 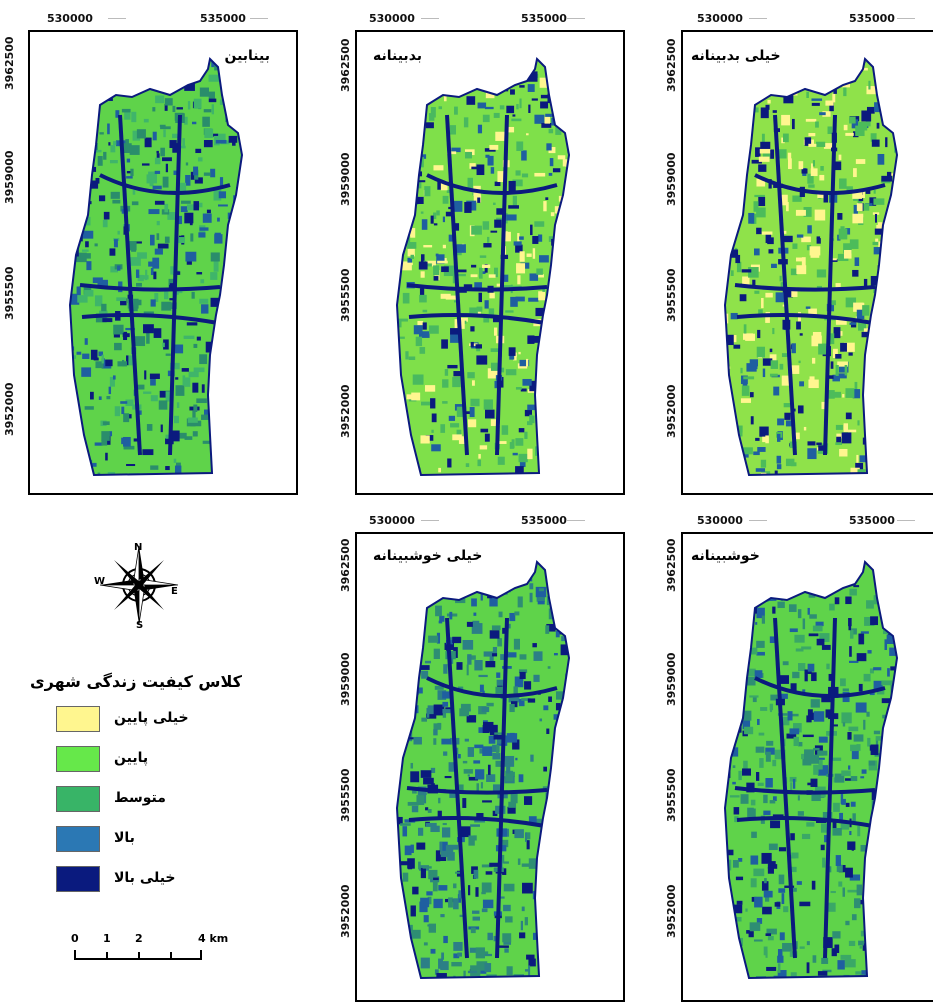 What do you see at coordinates (213, 938) in the screenshot?
I see `scale-label: 4 km` at bounding box center [213, 938].